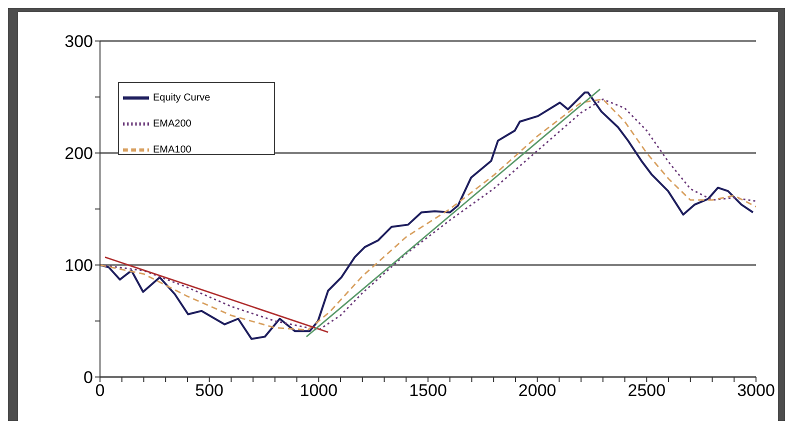 This screenshot has width=793, height=429. Describe the element at coordinates (172, 150) in the screenshot. I see `legend-label: EMA100` at that location.